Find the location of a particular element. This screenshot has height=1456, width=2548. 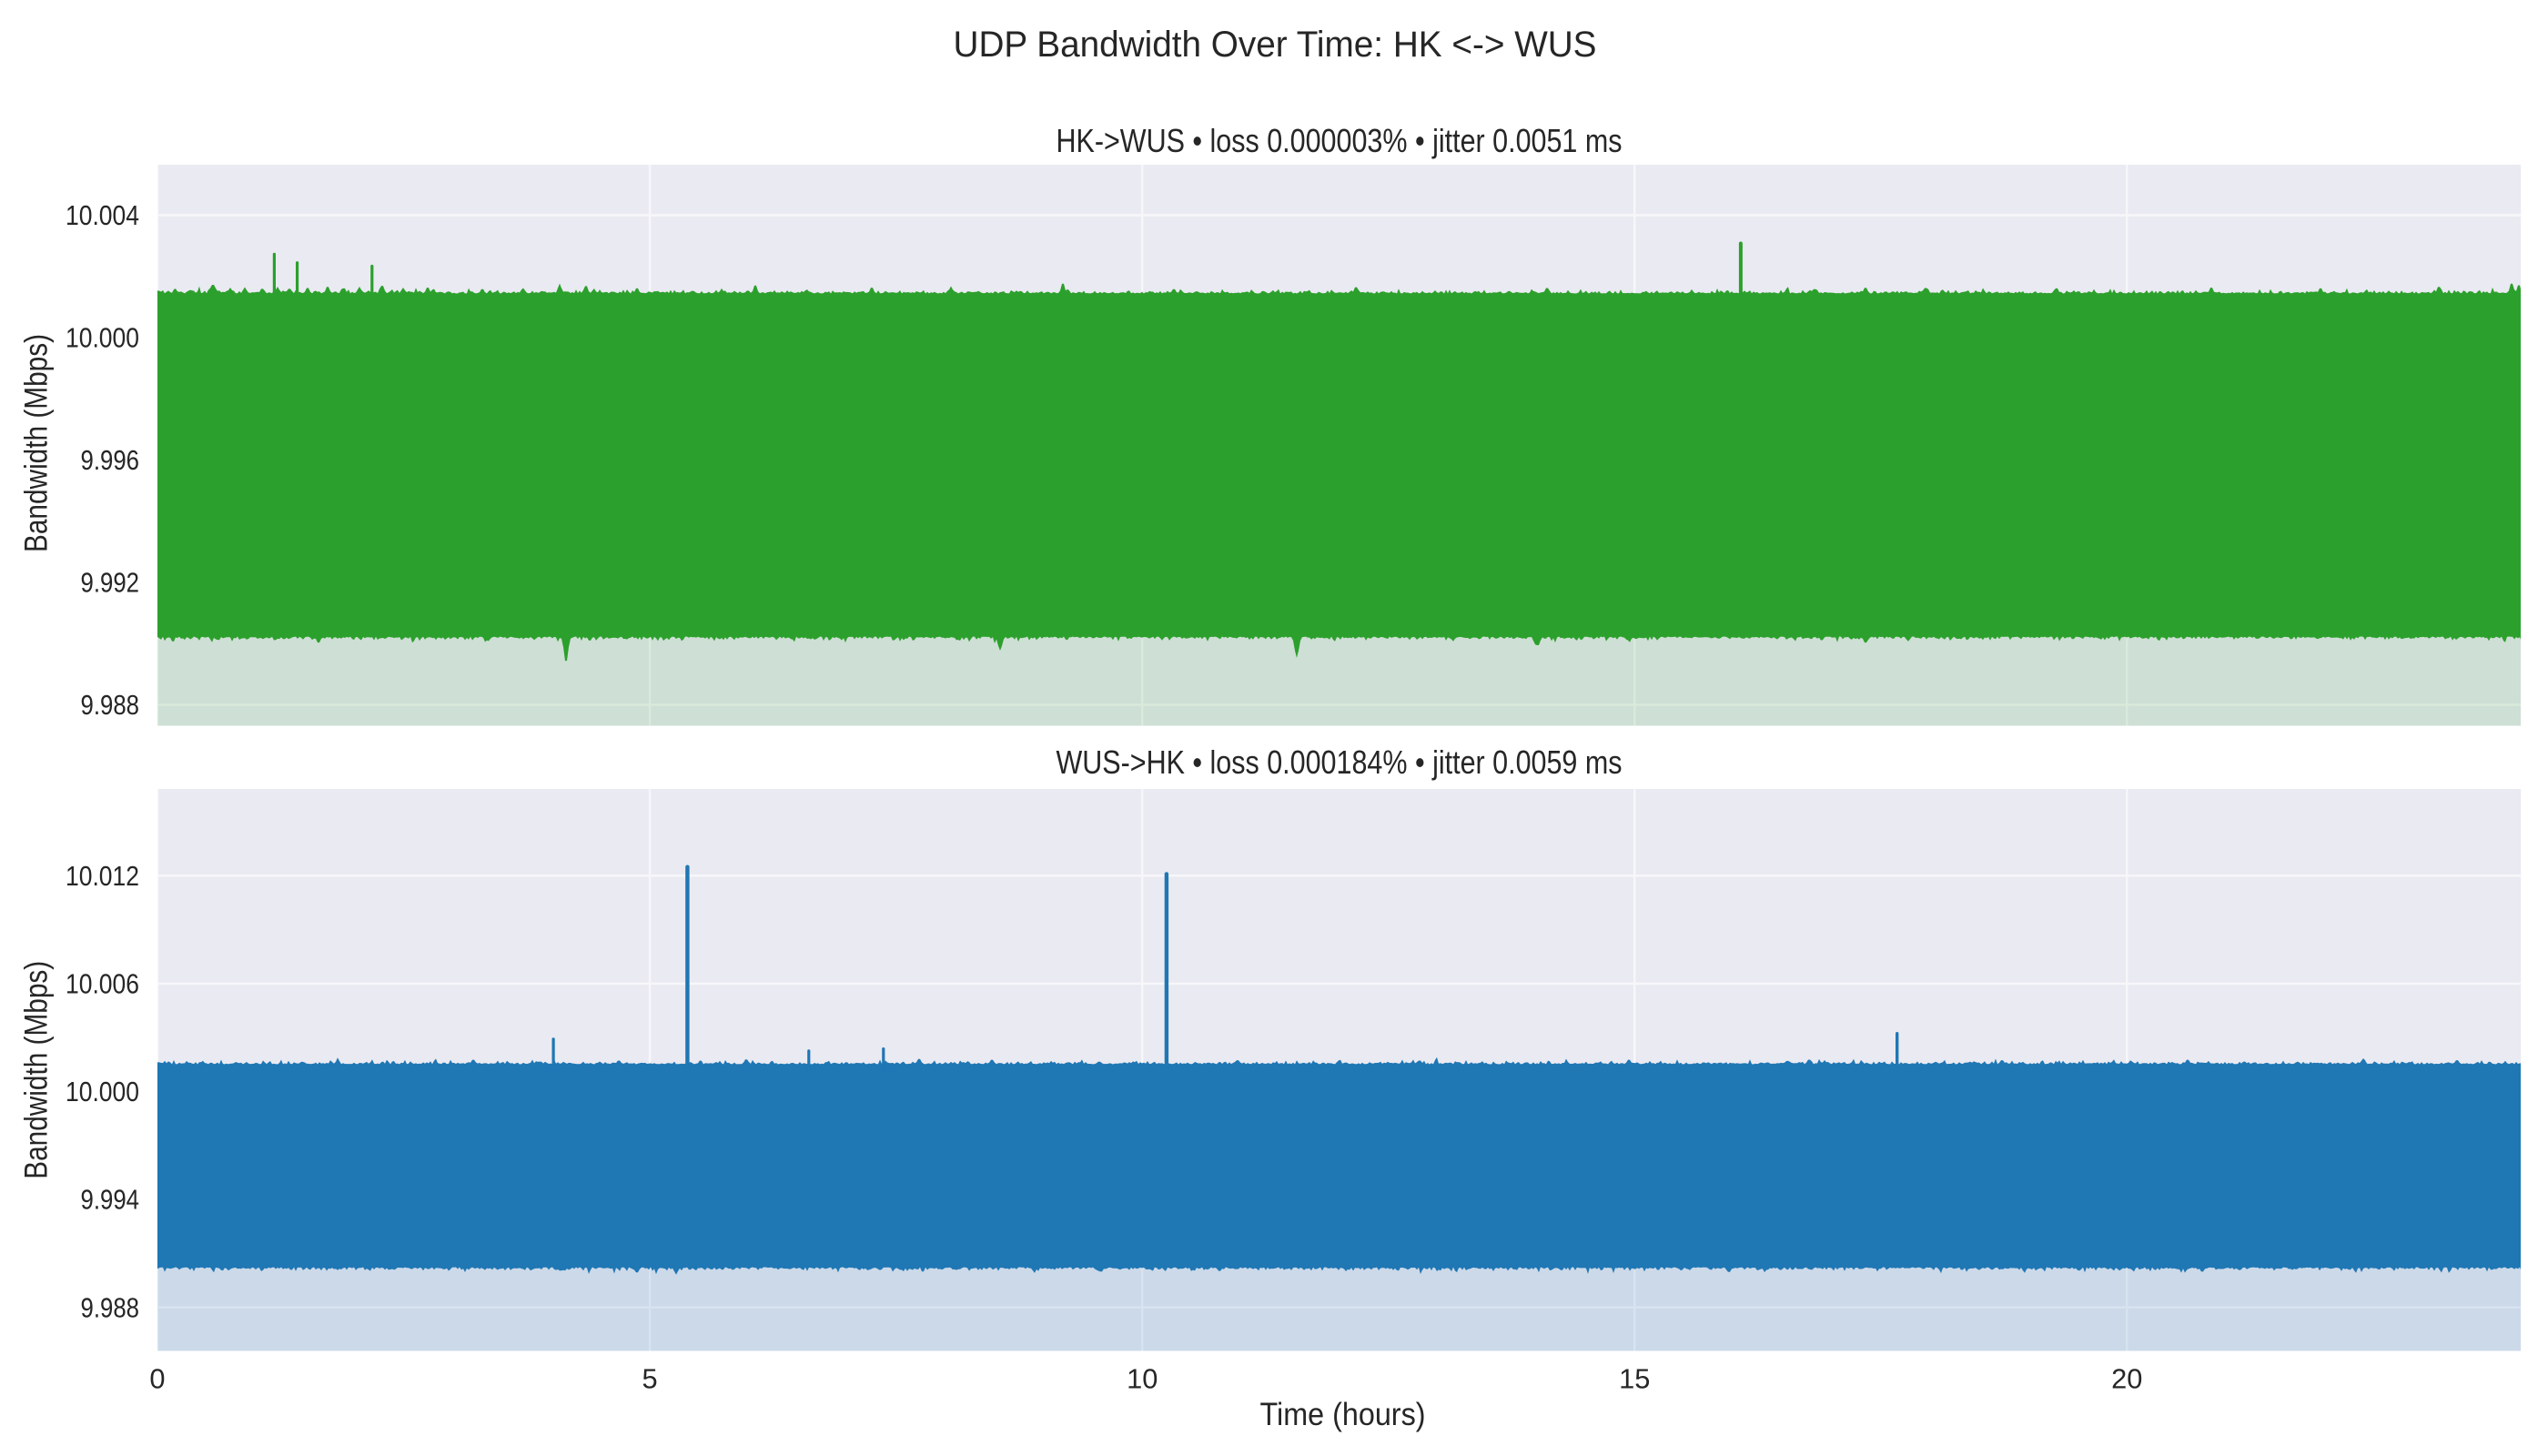

svg-text: 9.996 is located at coordinates (111, 460).